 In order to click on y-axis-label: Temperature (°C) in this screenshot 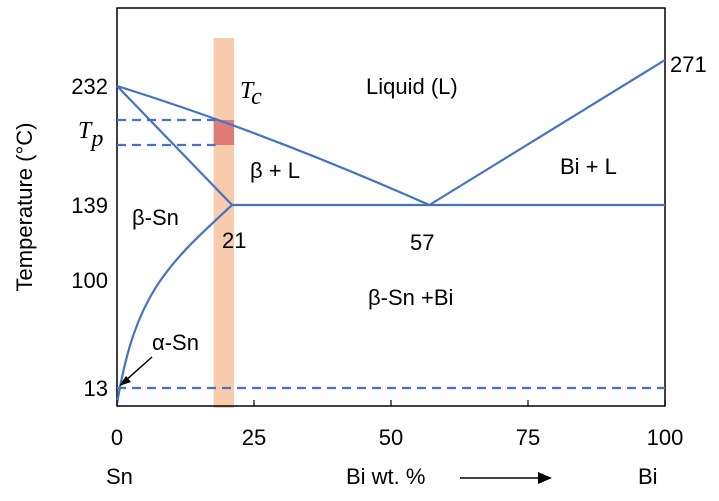, I will do `click(24, 207)`.